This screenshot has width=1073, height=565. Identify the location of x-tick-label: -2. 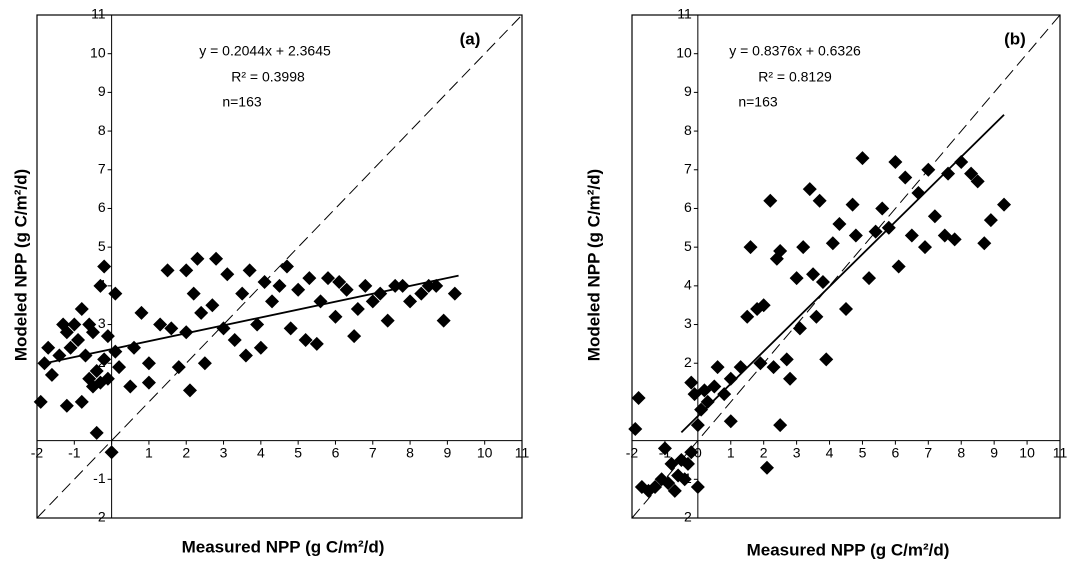
(632, 452).